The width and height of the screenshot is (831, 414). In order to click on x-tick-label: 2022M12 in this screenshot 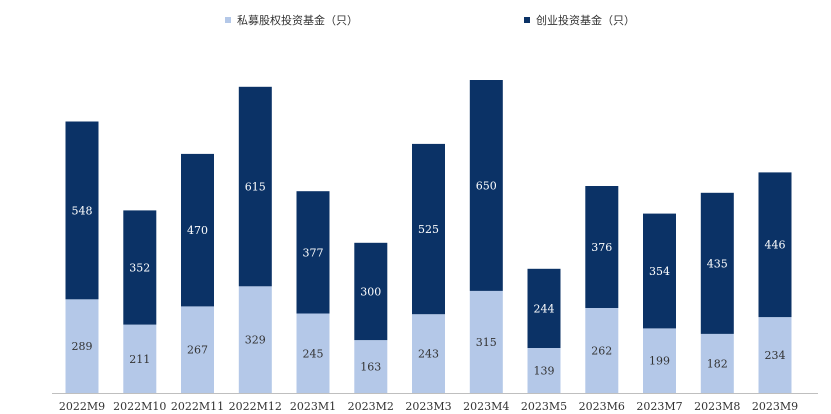, I will do `click(255, 406)`.